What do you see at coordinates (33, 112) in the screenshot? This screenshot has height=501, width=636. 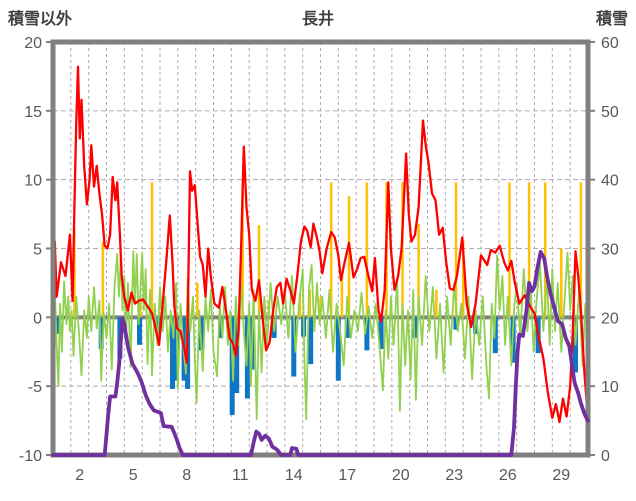 I see `left-axis-tick-label: 15` at bounding box center [33, 112].